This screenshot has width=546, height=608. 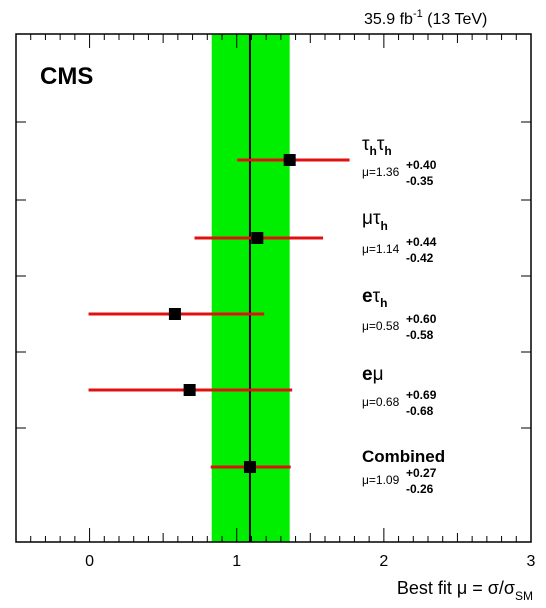 What do you see at coordinates (420, 335) in the screenshot?
I see `svg-text: -0.58` at bounding box center [420, 335].